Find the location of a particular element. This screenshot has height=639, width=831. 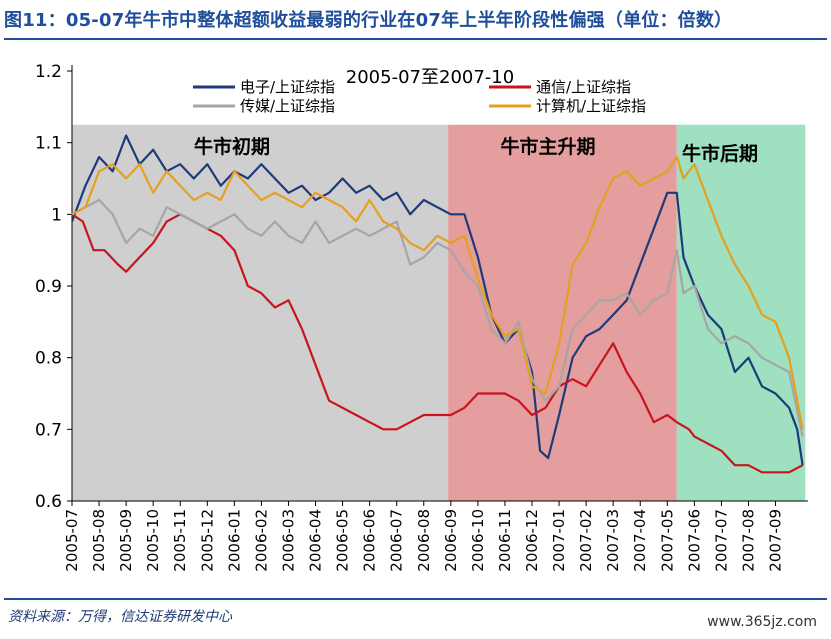

y-tick-label: 0.8 is located at coordinates (48, 359).